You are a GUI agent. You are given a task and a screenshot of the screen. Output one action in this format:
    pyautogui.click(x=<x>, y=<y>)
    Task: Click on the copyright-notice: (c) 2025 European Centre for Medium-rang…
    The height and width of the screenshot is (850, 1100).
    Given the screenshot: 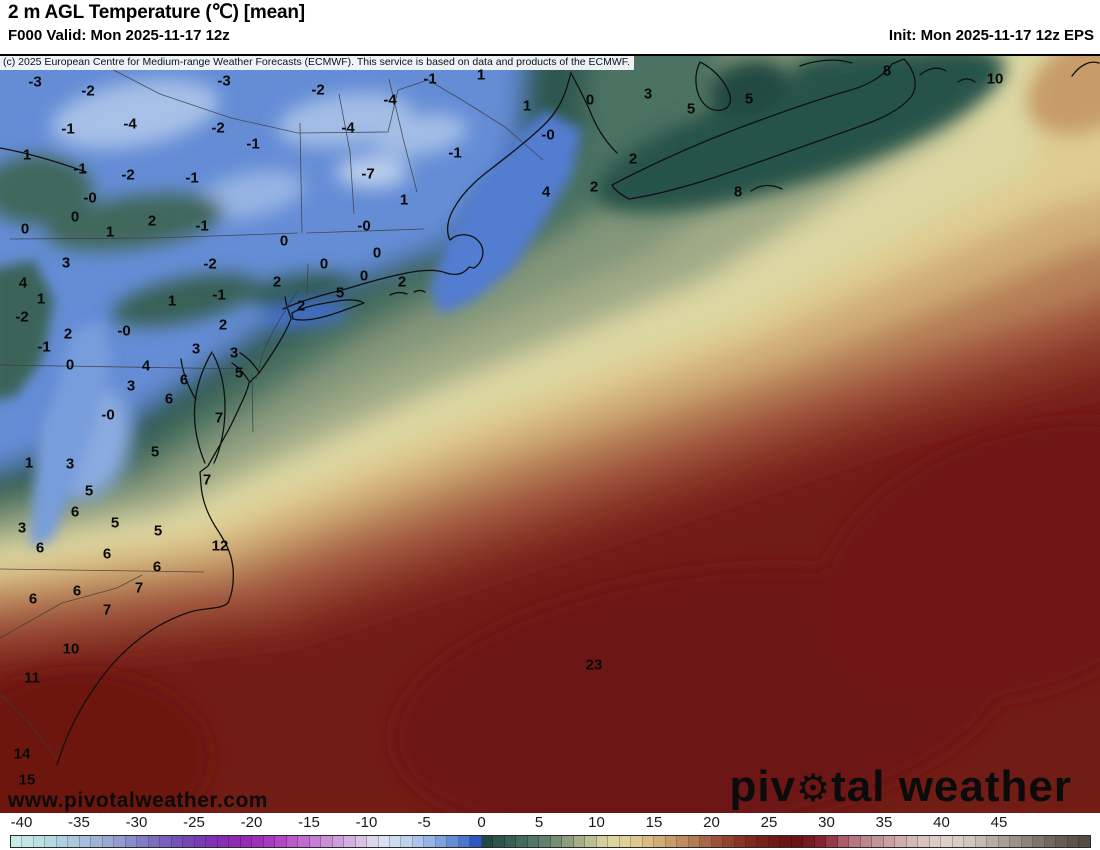 What is the action you would take?
    pyautogui.click(x=317, y=63)
    